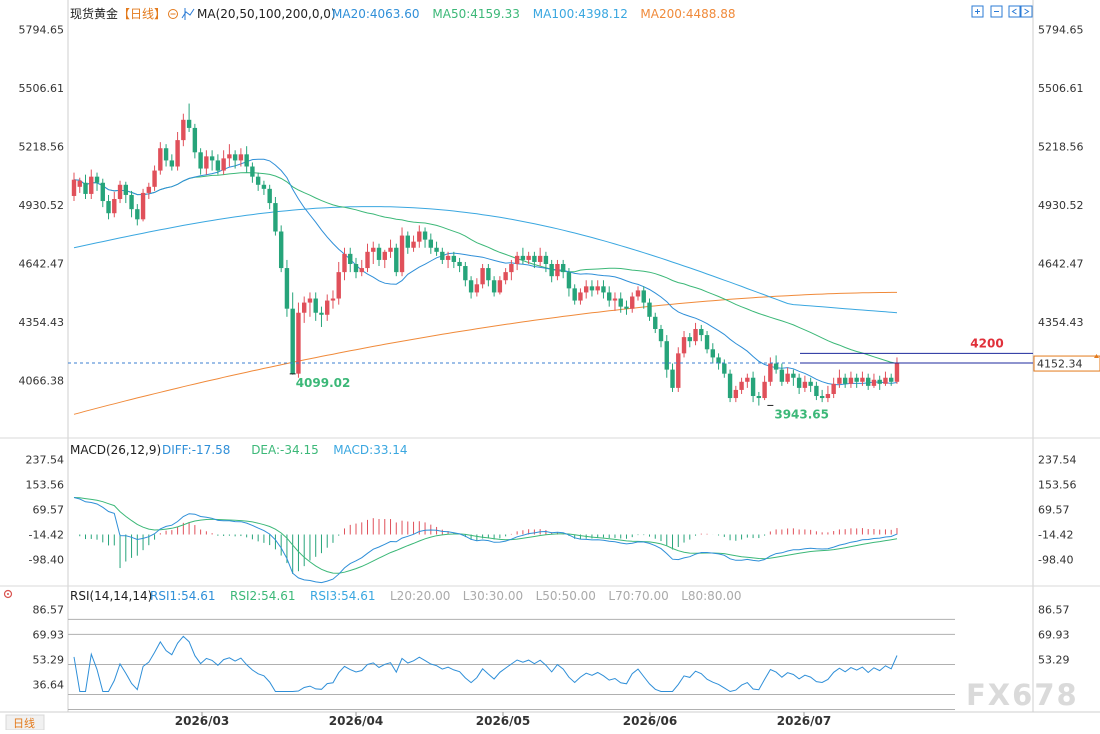 Image resolution: width=1100 pixels, height=734 pixels. What do you see at coordinates (977, 11) in the screenshot?
I see `zoom-in-icon` at bounding box center [977, 11].